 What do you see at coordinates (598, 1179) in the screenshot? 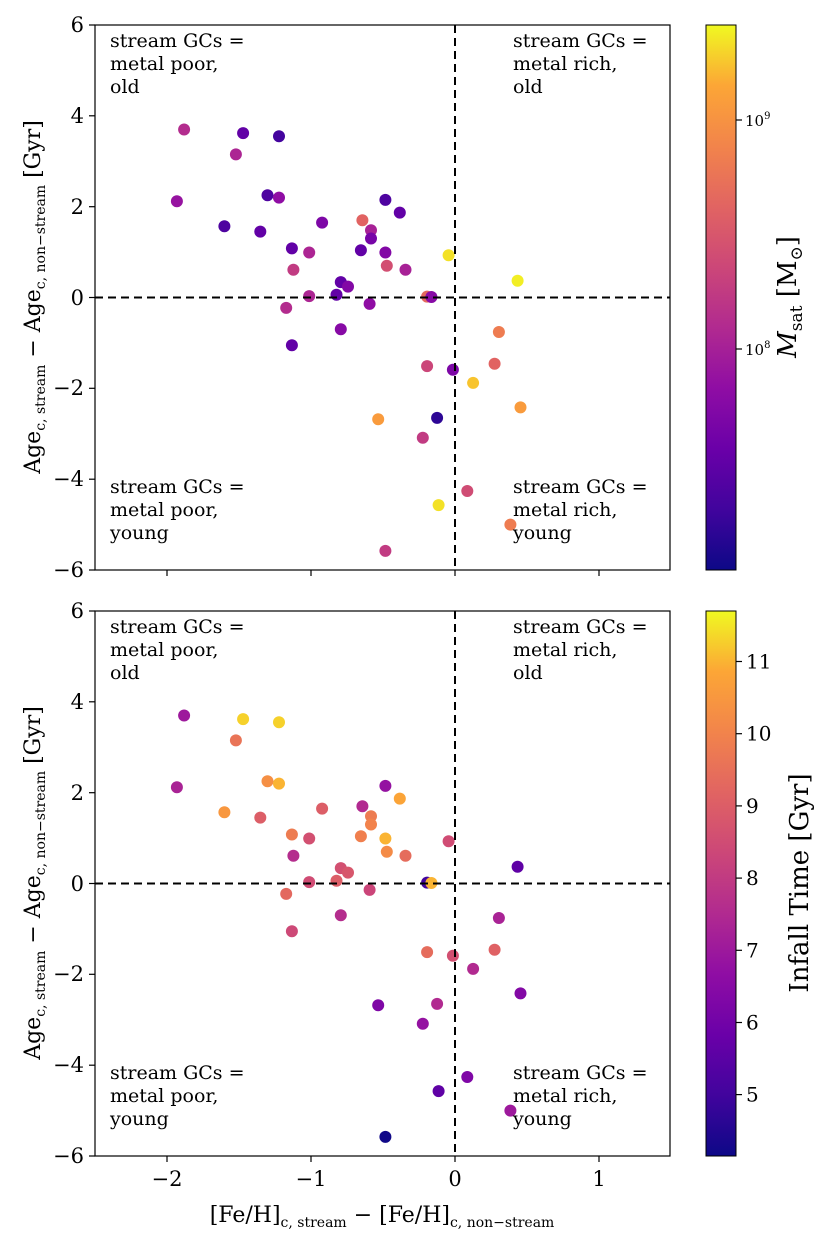
I see `x-tick-label: 1` at bounding box center [598, 1179].